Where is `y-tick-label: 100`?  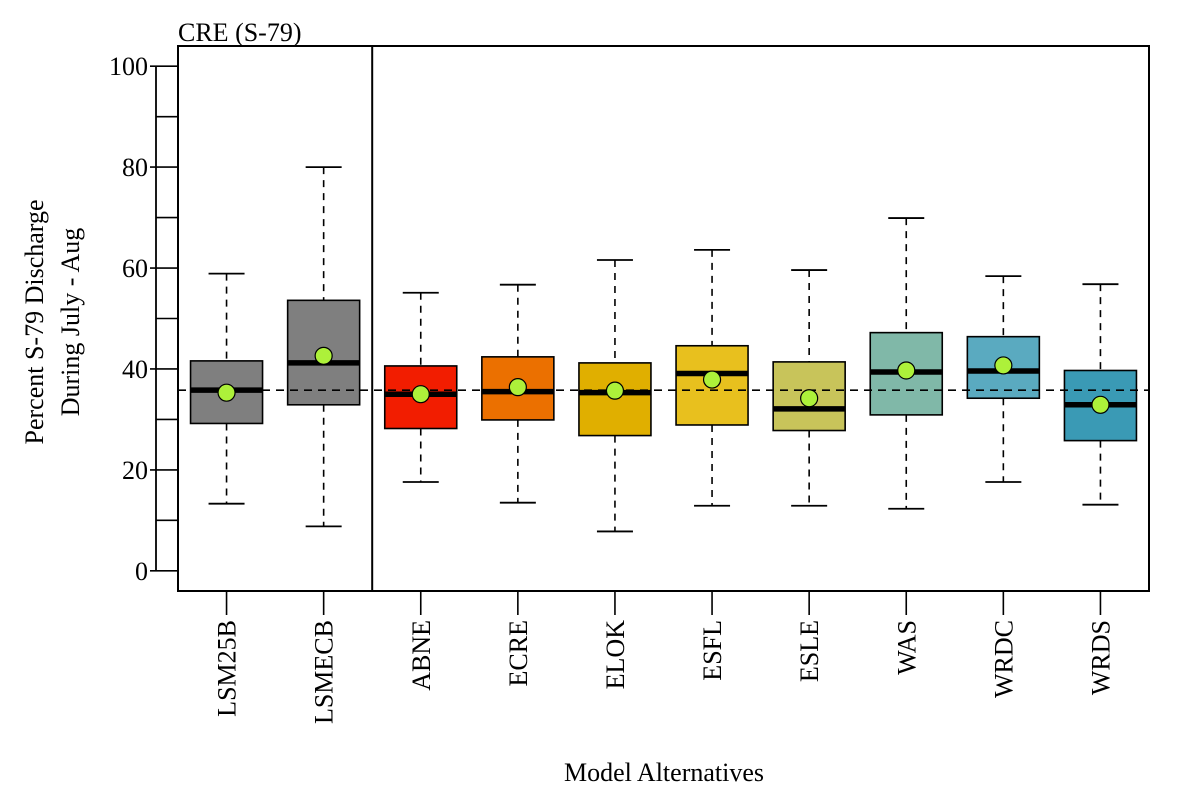 y-tick-label: 100 is located at coordinates (128, 66).